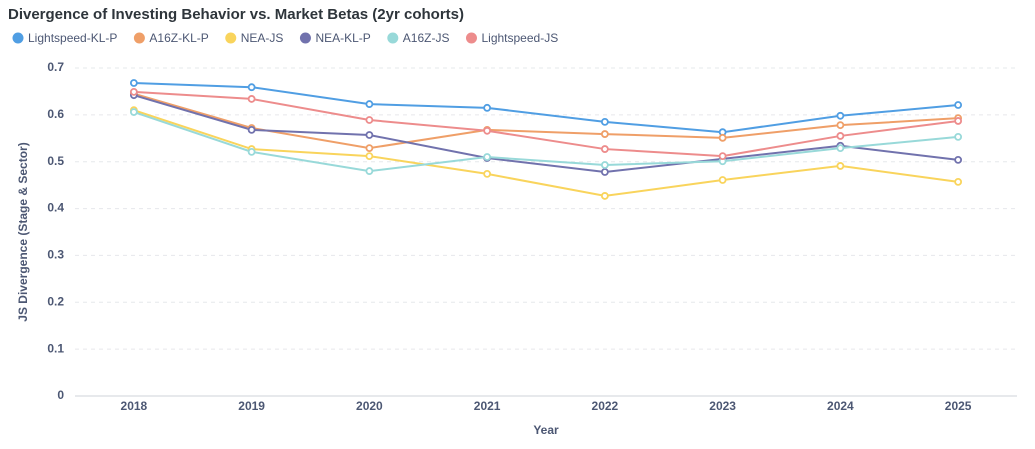 This screenshot has width=1035, height=449. What do you see at coordinates (60, 395) in the screenshot?
I see `y-tick-label: 0` at bounding box center [60, 395].